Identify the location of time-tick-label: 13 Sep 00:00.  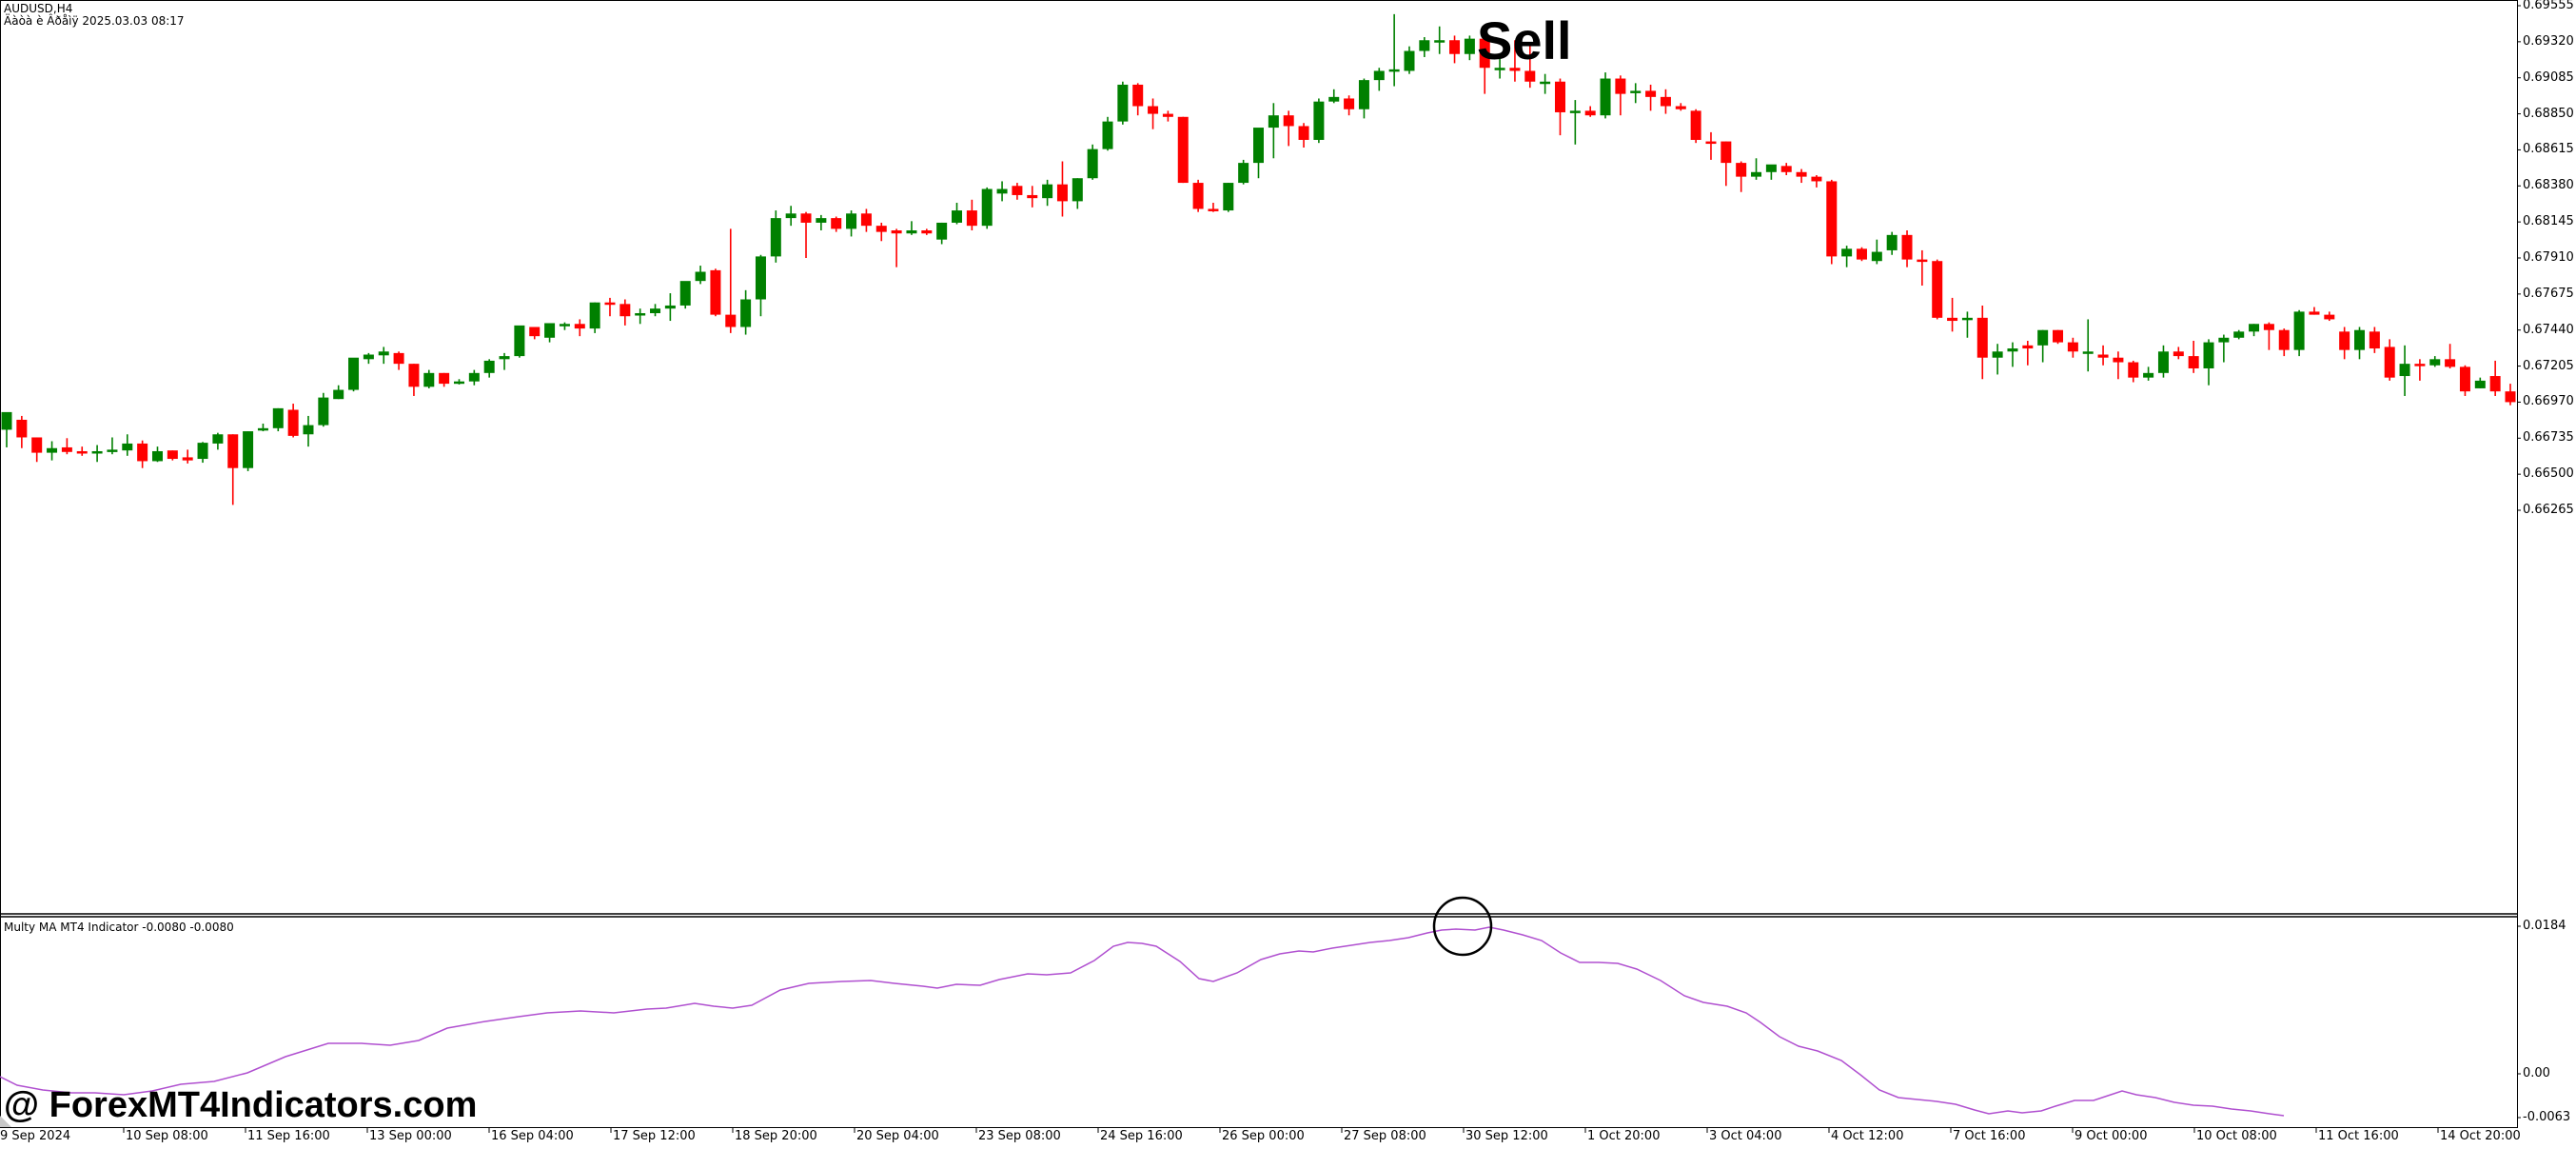
(410, 1136).